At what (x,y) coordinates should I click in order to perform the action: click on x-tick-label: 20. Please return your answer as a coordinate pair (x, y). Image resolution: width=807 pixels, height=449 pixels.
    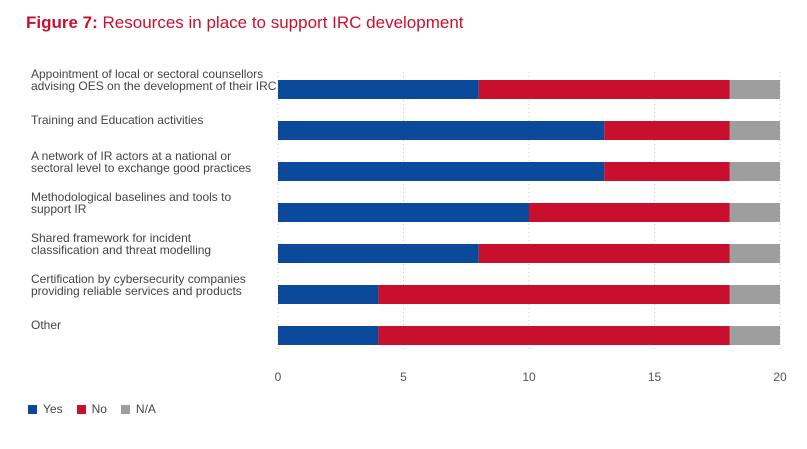
    Looking at the image, I should click on (780, 377).